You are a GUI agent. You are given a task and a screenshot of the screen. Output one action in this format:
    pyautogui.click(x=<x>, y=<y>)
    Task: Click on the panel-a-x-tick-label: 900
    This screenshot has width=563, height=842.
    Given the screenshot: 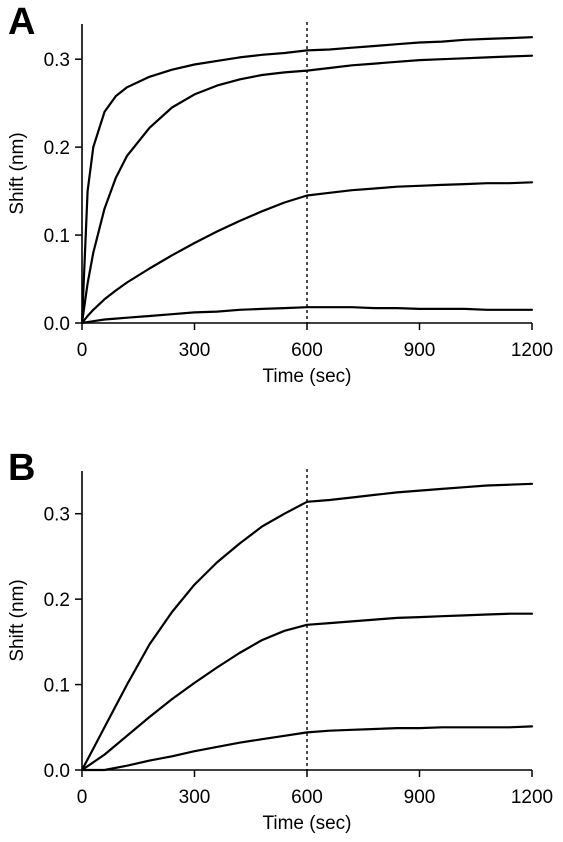 What is the action you would take?
    pyautogui.click(x=420, y=350)
    